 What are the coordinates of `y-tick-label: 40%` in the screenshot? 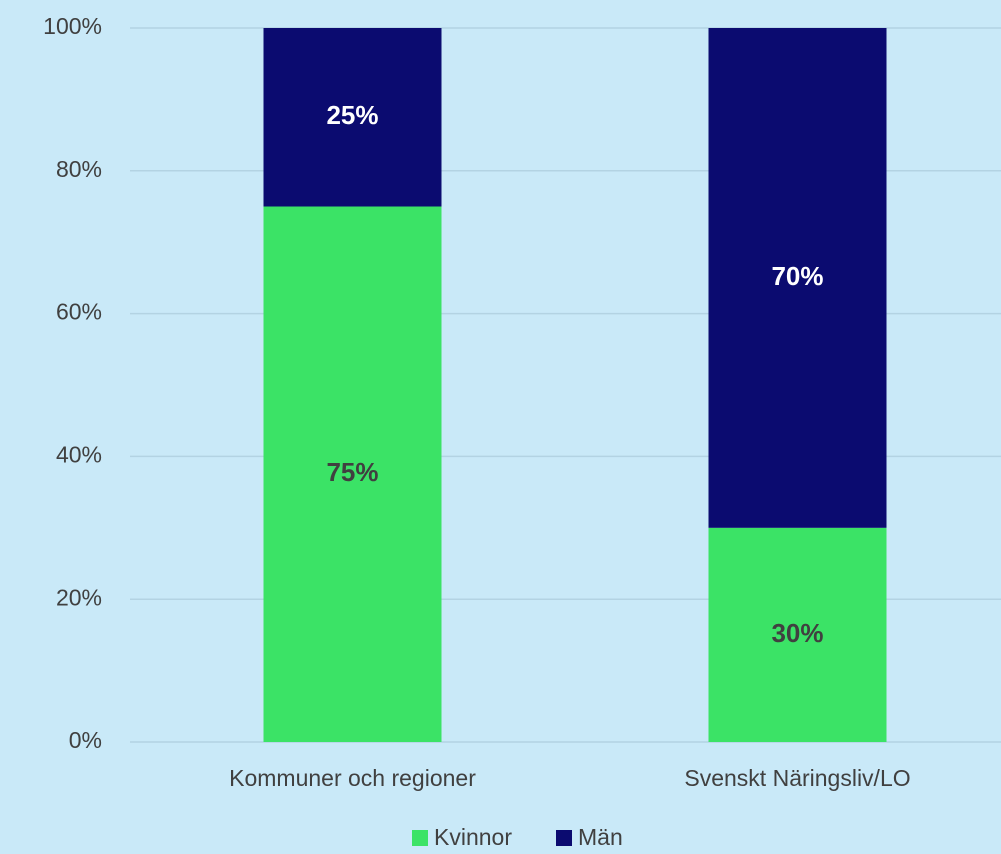 It's located at (79, 454).